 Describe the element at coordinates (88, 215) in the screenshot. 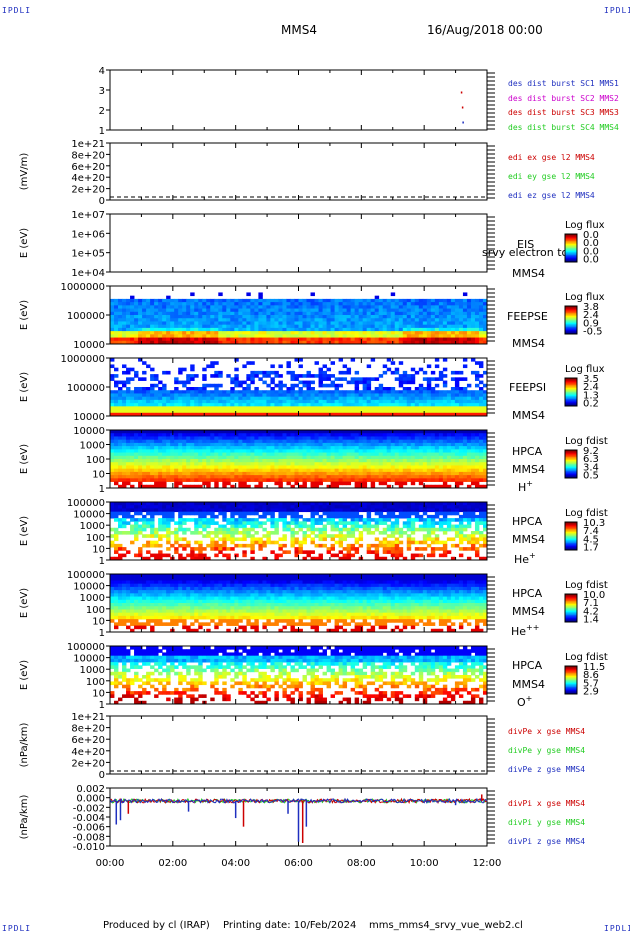

I see `eis-y-tick-label: 1e+07` at that location.